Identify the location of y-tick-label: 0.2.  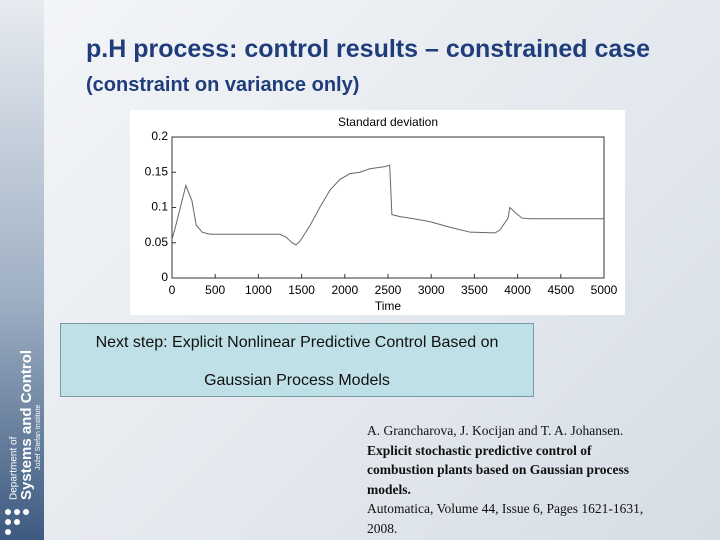
(159, 136).